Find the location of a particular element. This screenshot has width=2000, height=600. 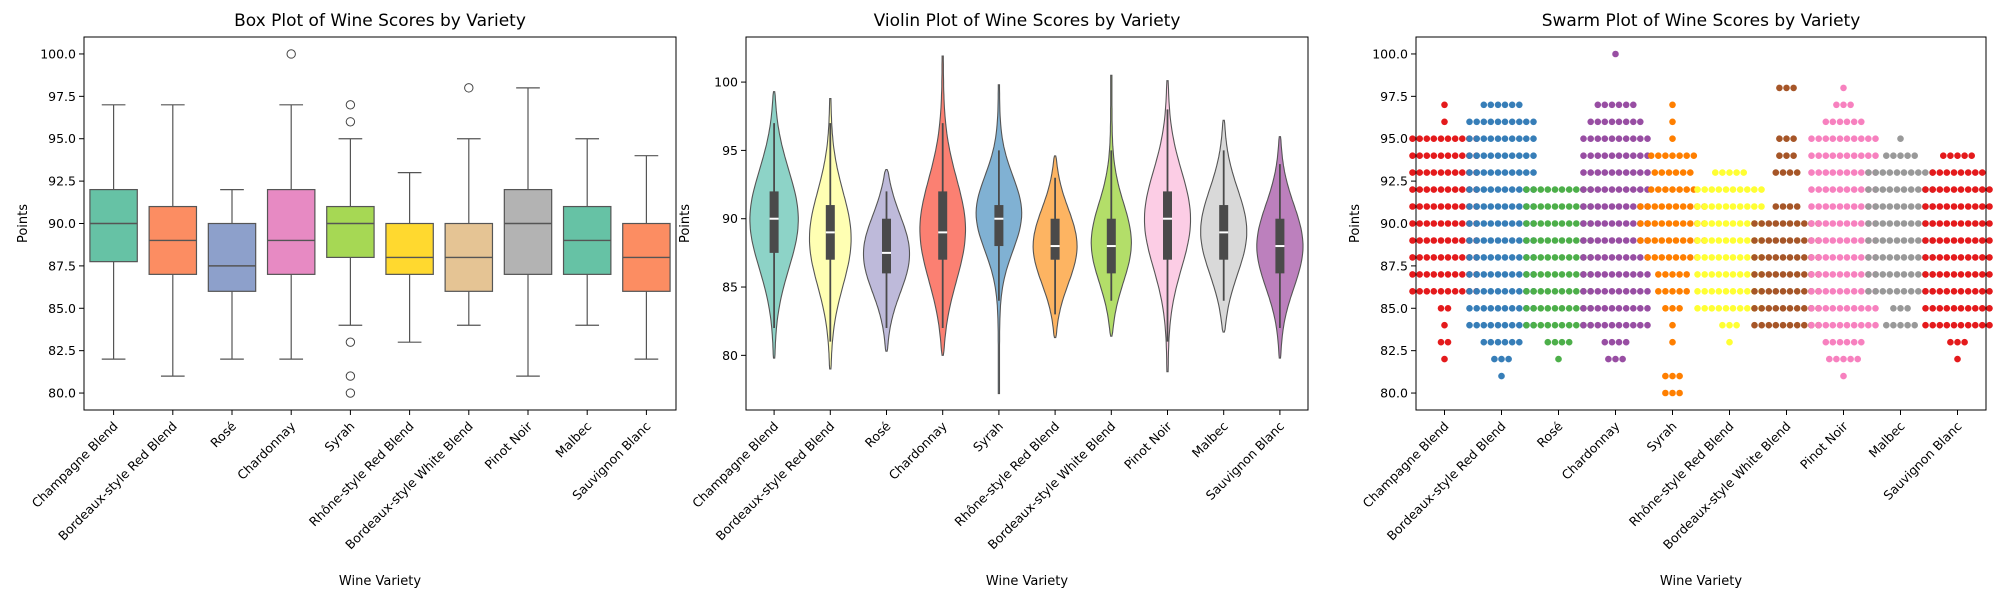

x-tick-label: Pinot Noir is located at coordinates (509, 445).